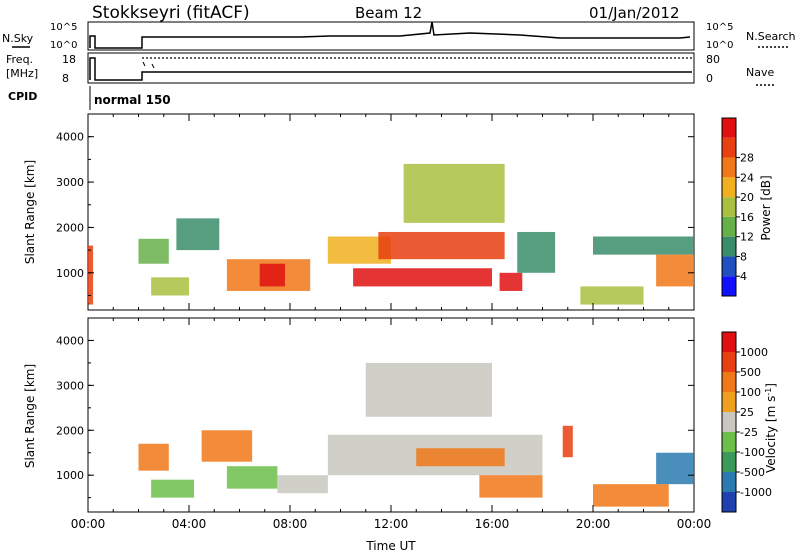  What do you see at coordinates (63, 27) in the screenshot?
I see `nsky-tick-top: 10^5` at bounding box center [63, 27].